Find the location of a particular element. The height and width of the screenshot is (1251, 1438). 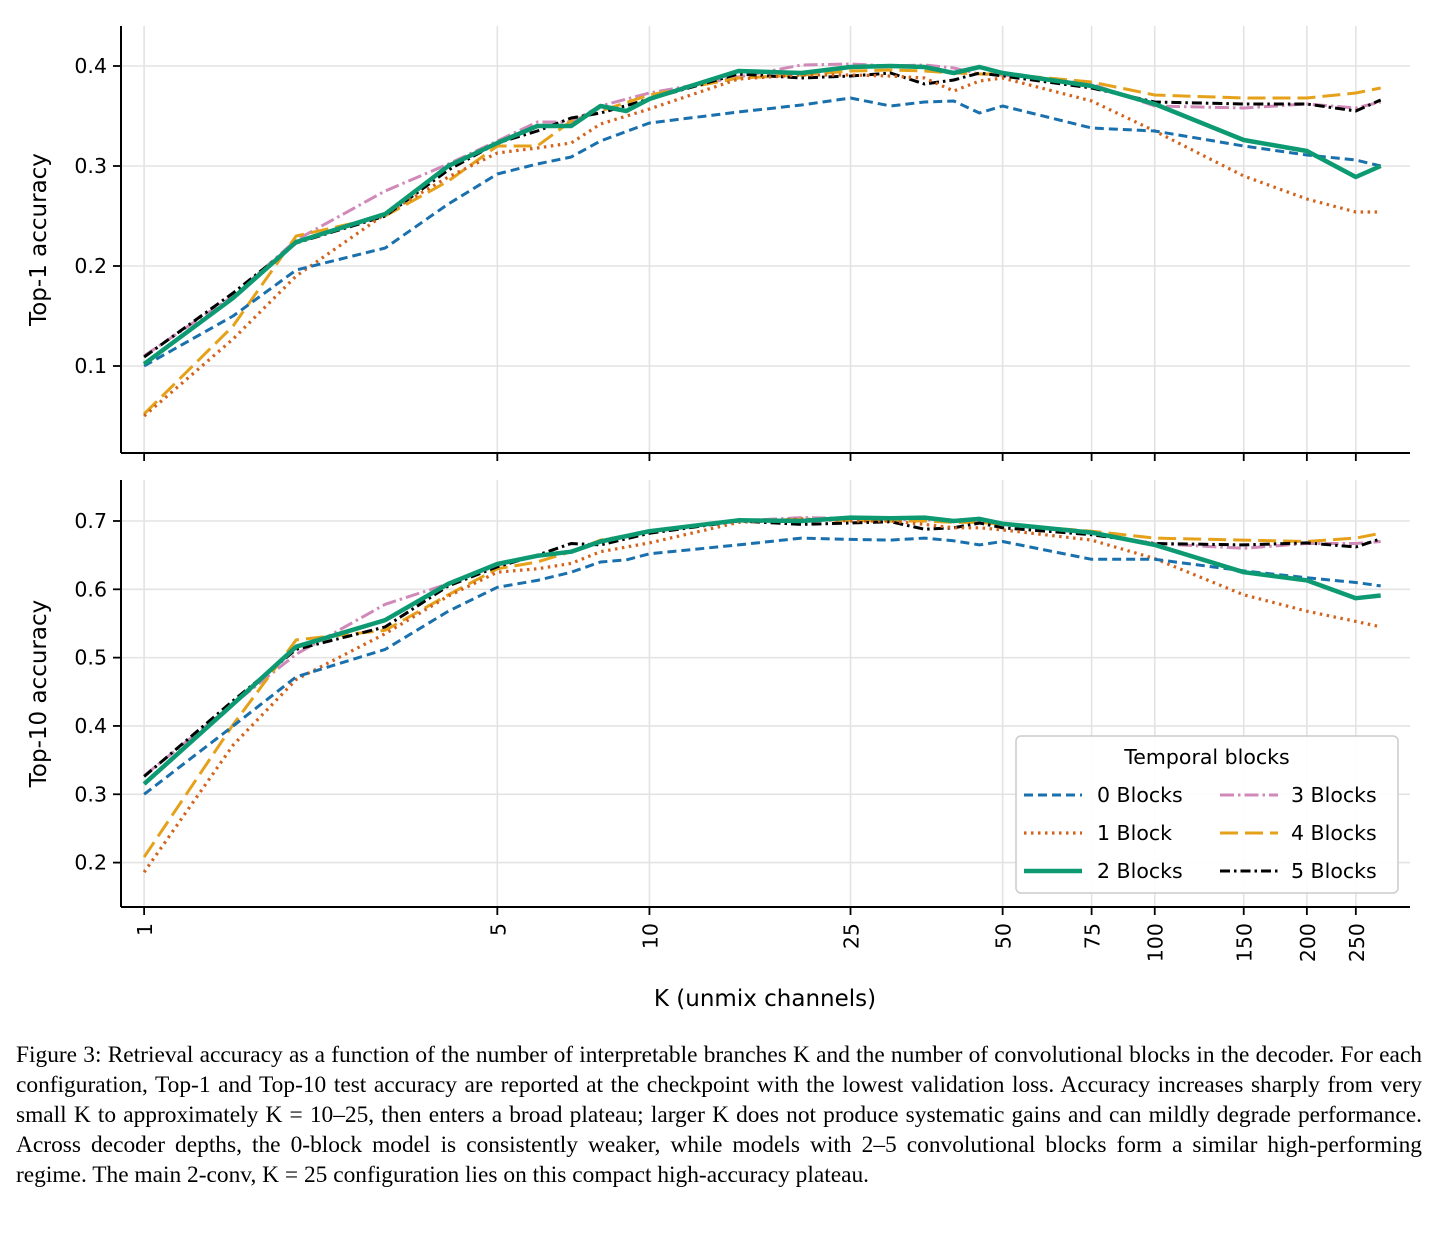

y-axis-label: Top-10 accuracy is located at coordinates (39, 694).